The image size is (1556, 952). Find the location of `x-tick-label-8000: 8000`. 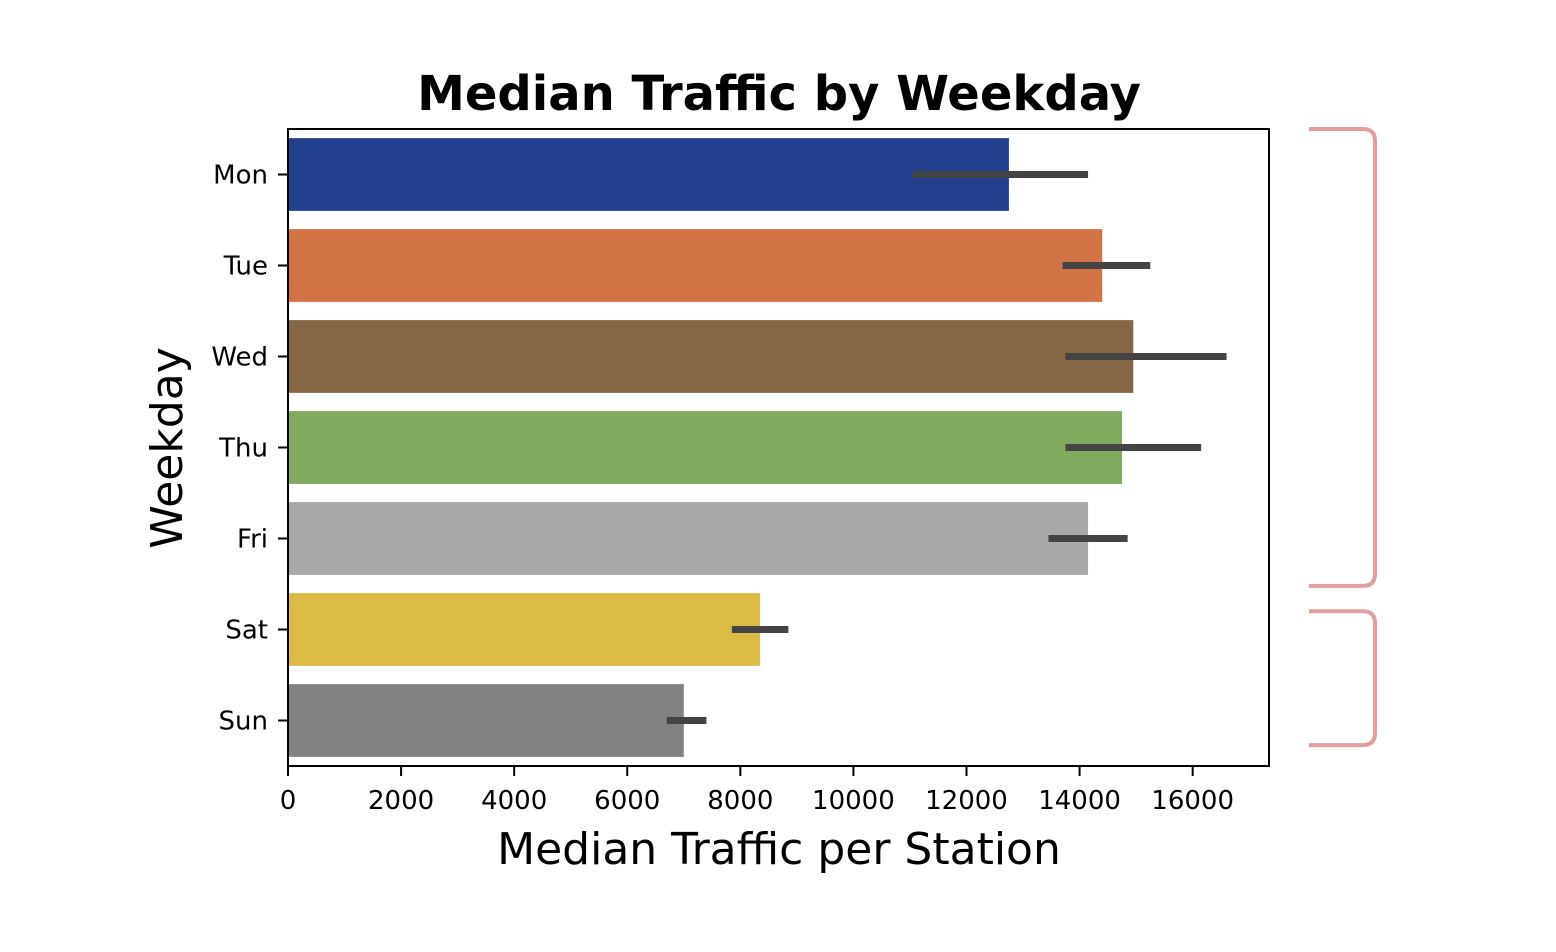

x-tick-label-8000: 8000 is located at coordinates (740, 801).